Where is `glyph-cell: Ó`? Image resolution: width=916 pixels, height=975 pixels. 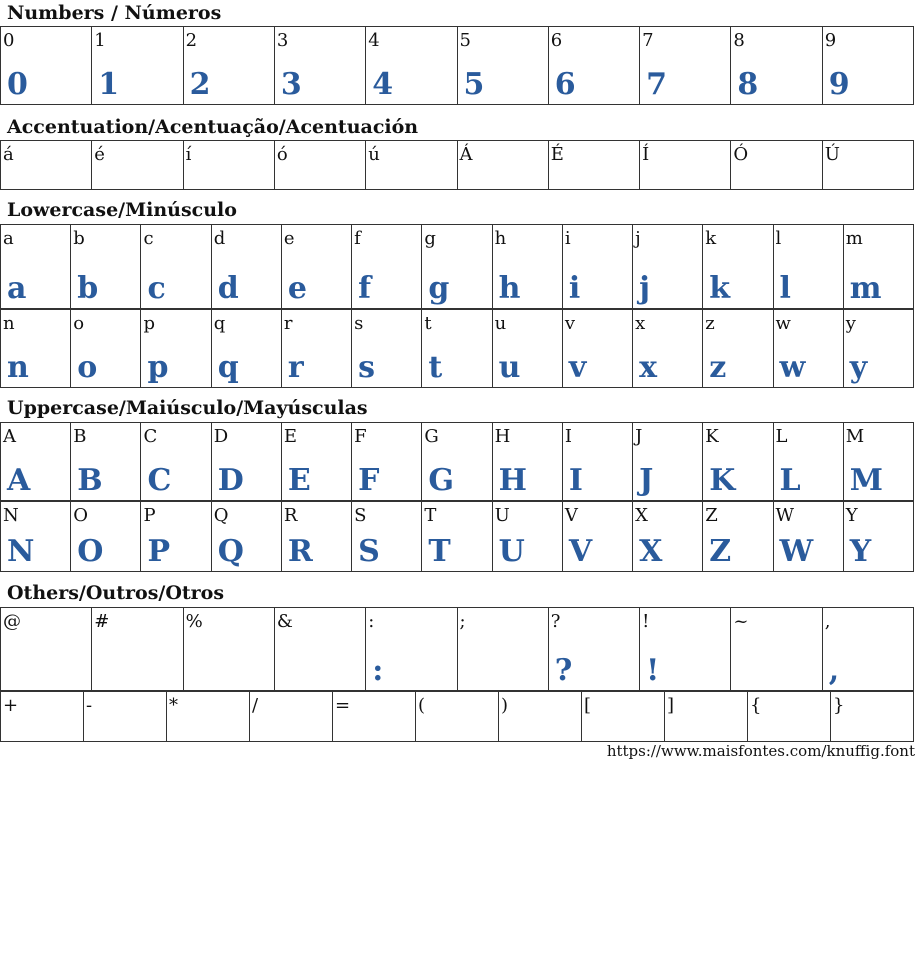 glyph-cell: Ó is located at coordinates (777, 165).